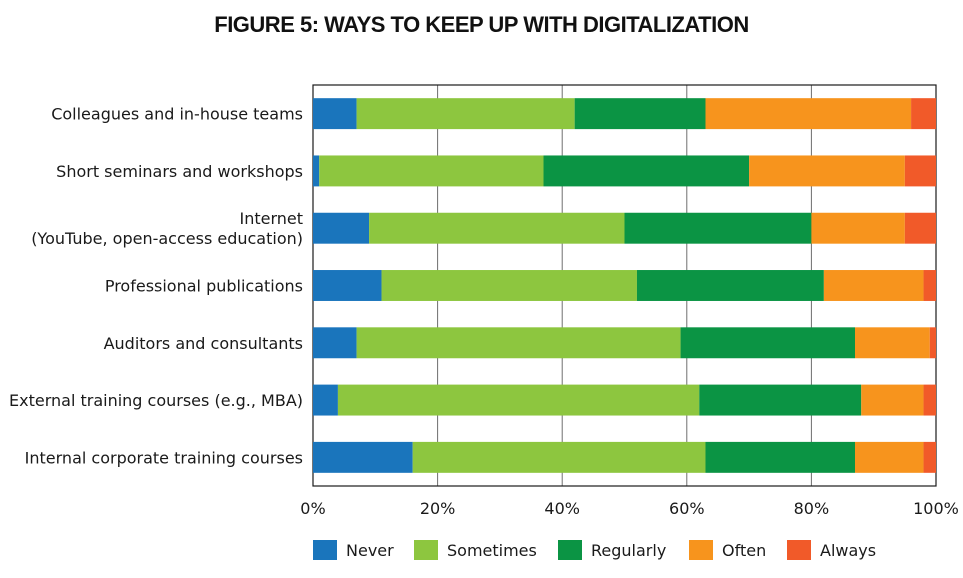 The image size is (963, 578). What do you see at coordinates (271, 218) in the screenshot?
I see `category-label: Internet` at bounding box center [271, 218].